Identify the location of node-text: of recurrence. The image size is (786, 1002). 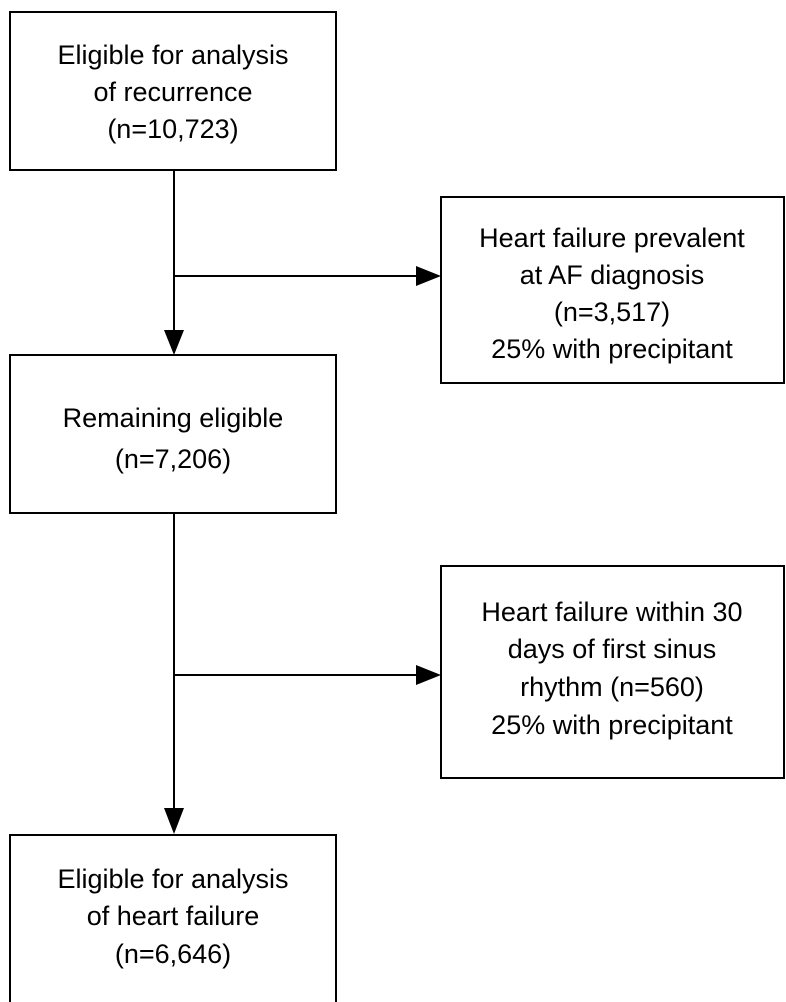
(172, 92).